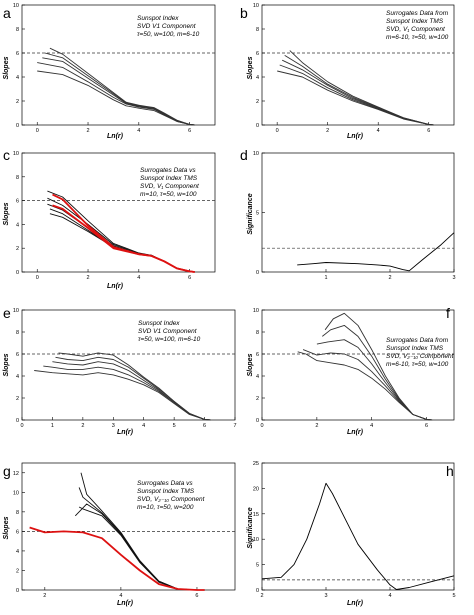 The height and width of the screenshot is (615, 474). Describe the element at coordinates (256, 515) in the screenshot. I see `y-tick-label: 15` at that location.